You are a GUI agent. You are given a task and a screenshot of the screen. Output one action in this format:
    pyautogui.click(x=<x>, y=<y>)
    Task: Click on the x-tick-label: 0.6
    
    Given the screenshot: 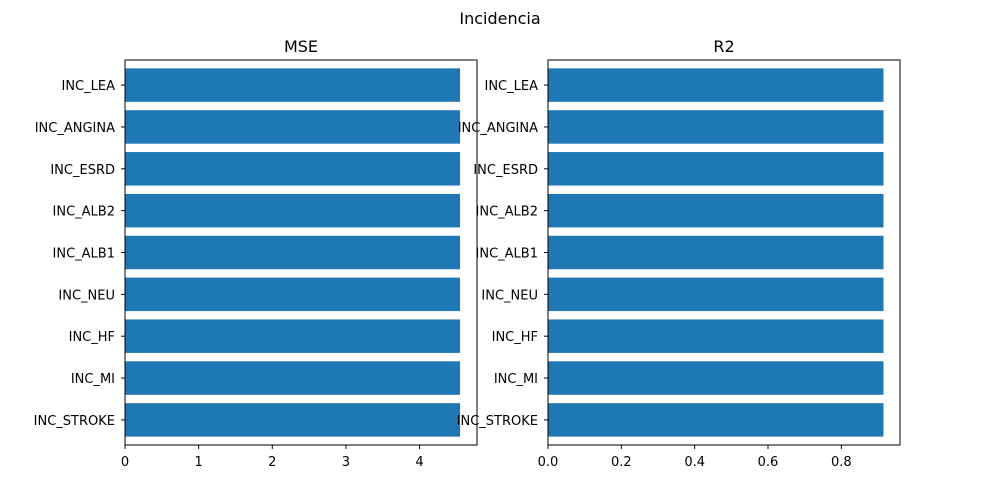 What is the action you would take?
    pyautogui.click(x=768, y=462)
    